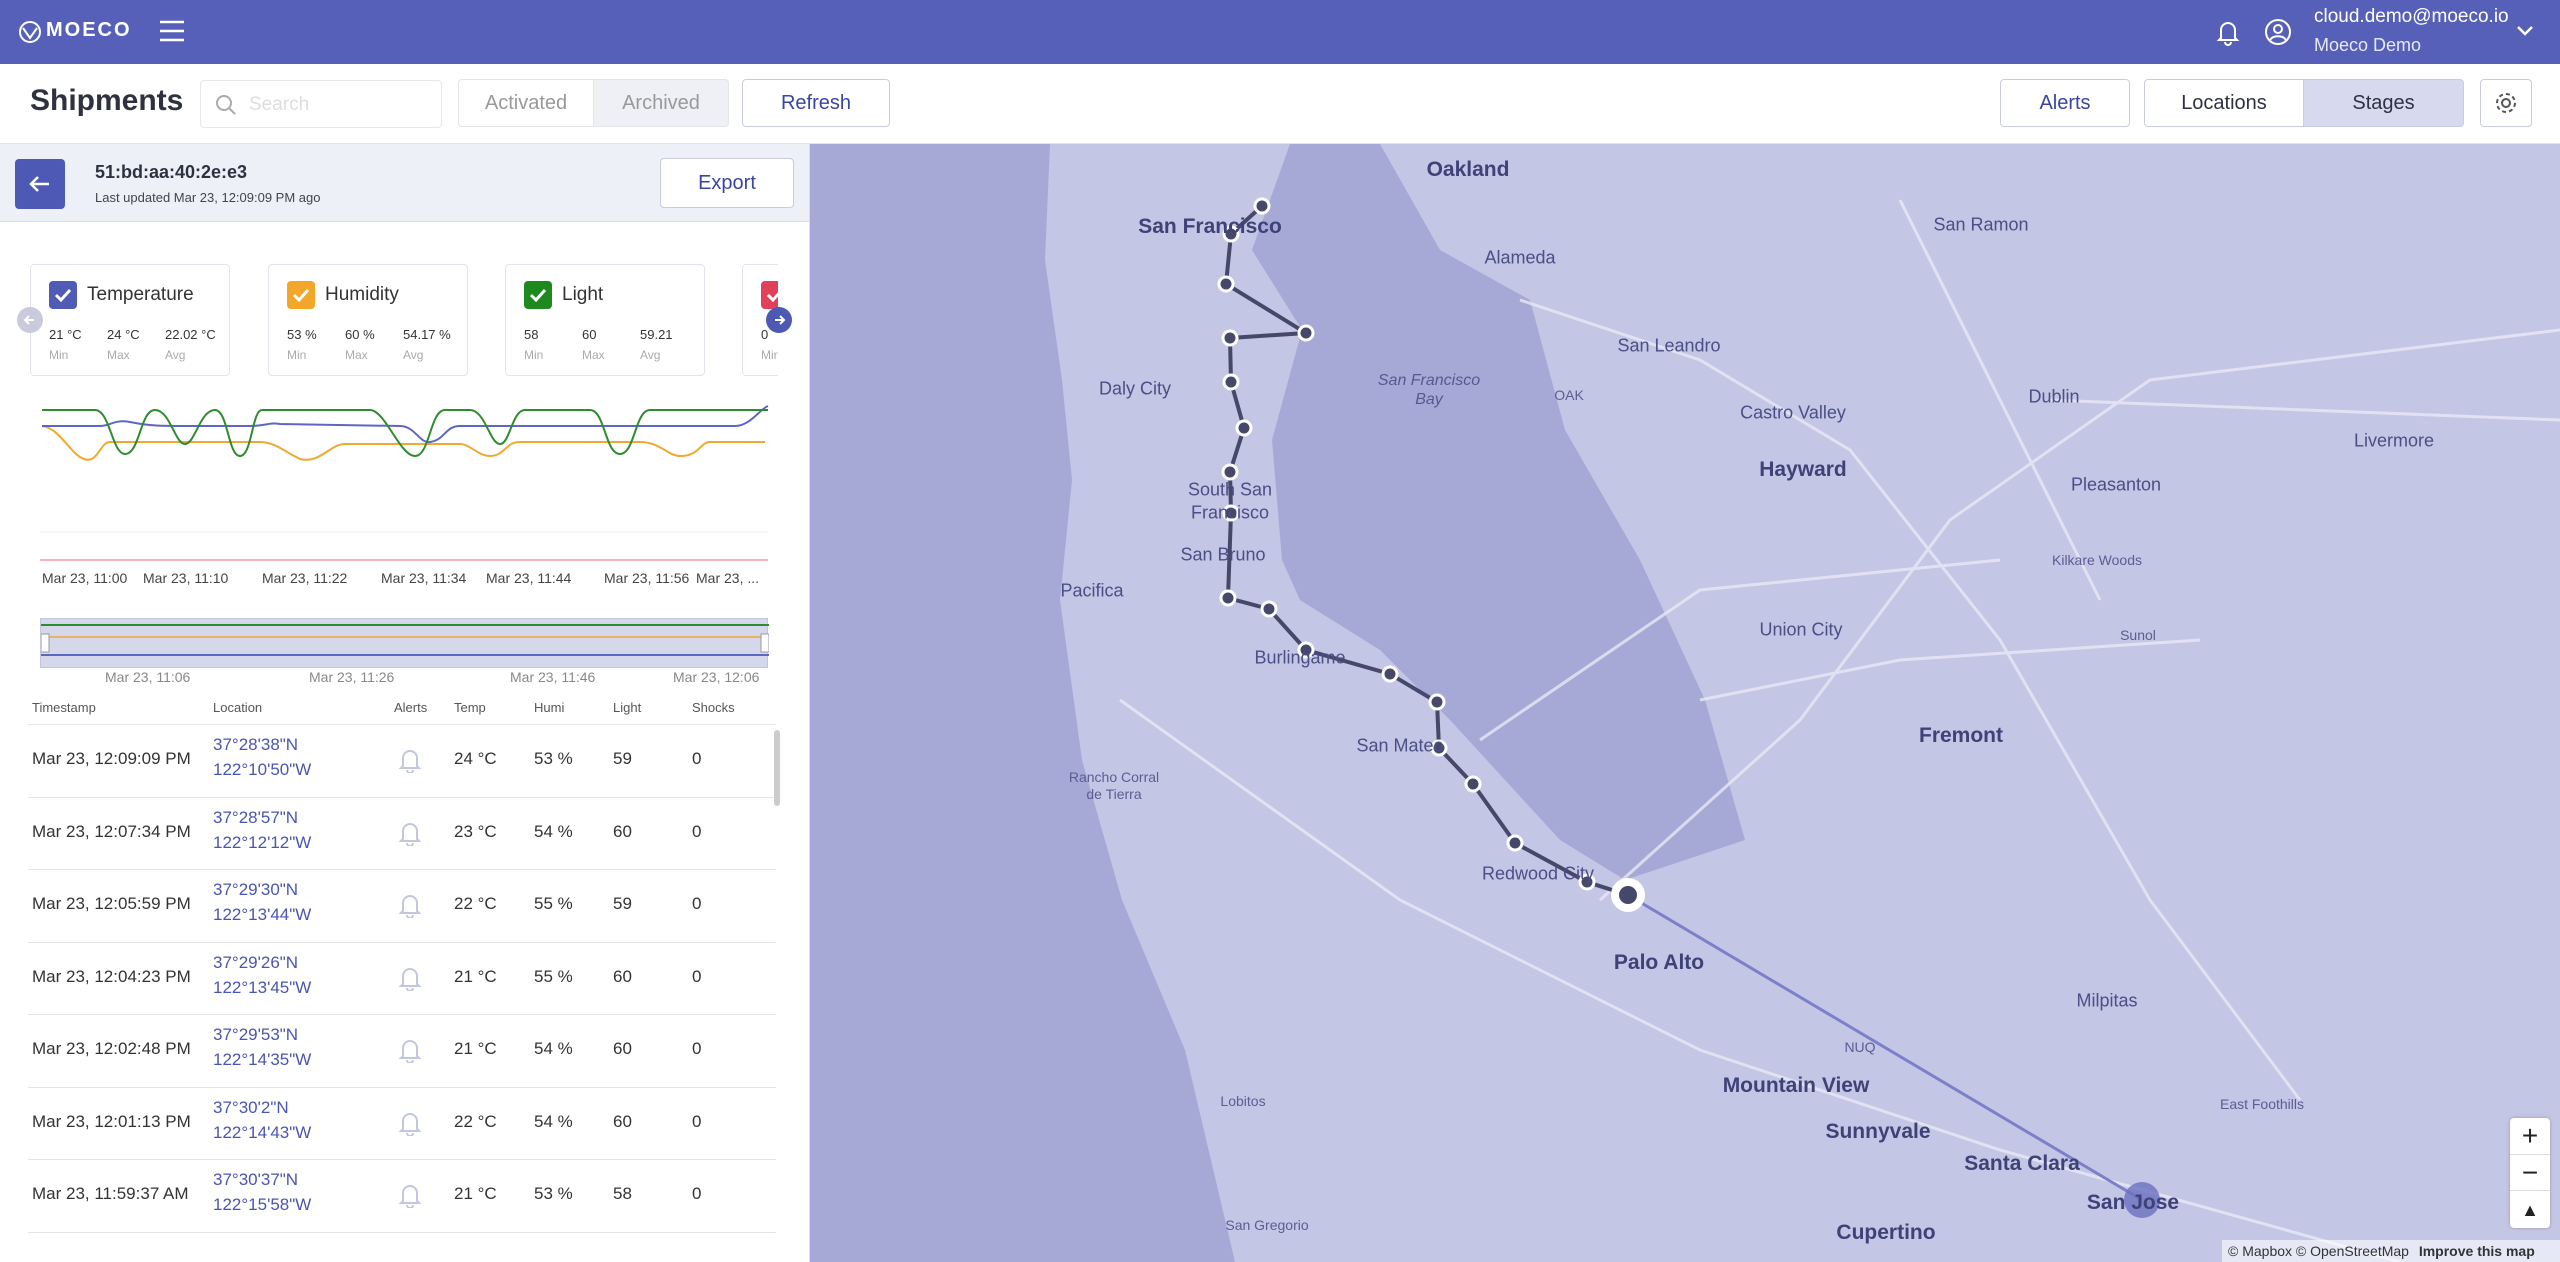  I want to click on map-label: San Jose, so click(2133, 1202).